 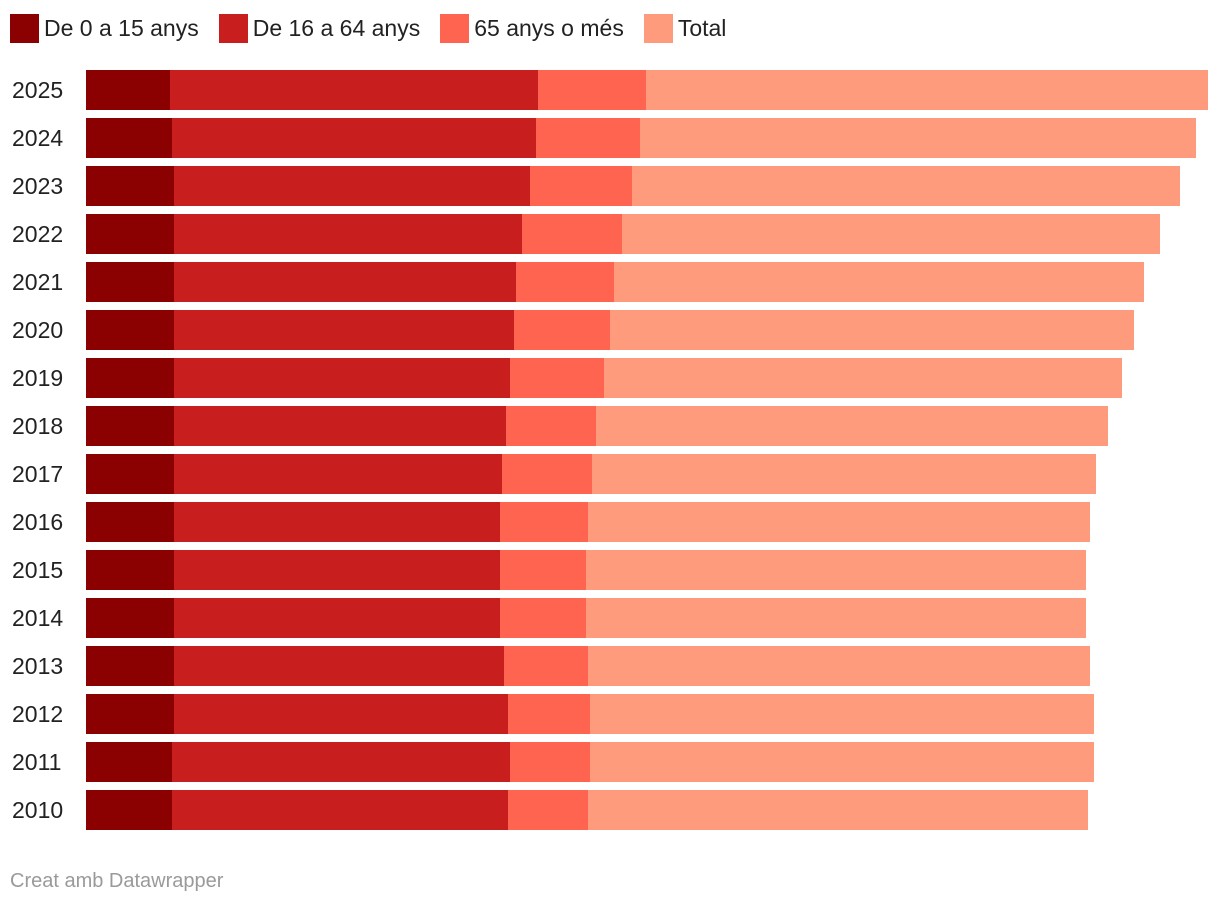 I want to click on year-label-2021: 2021, so click(x=37, y=282).